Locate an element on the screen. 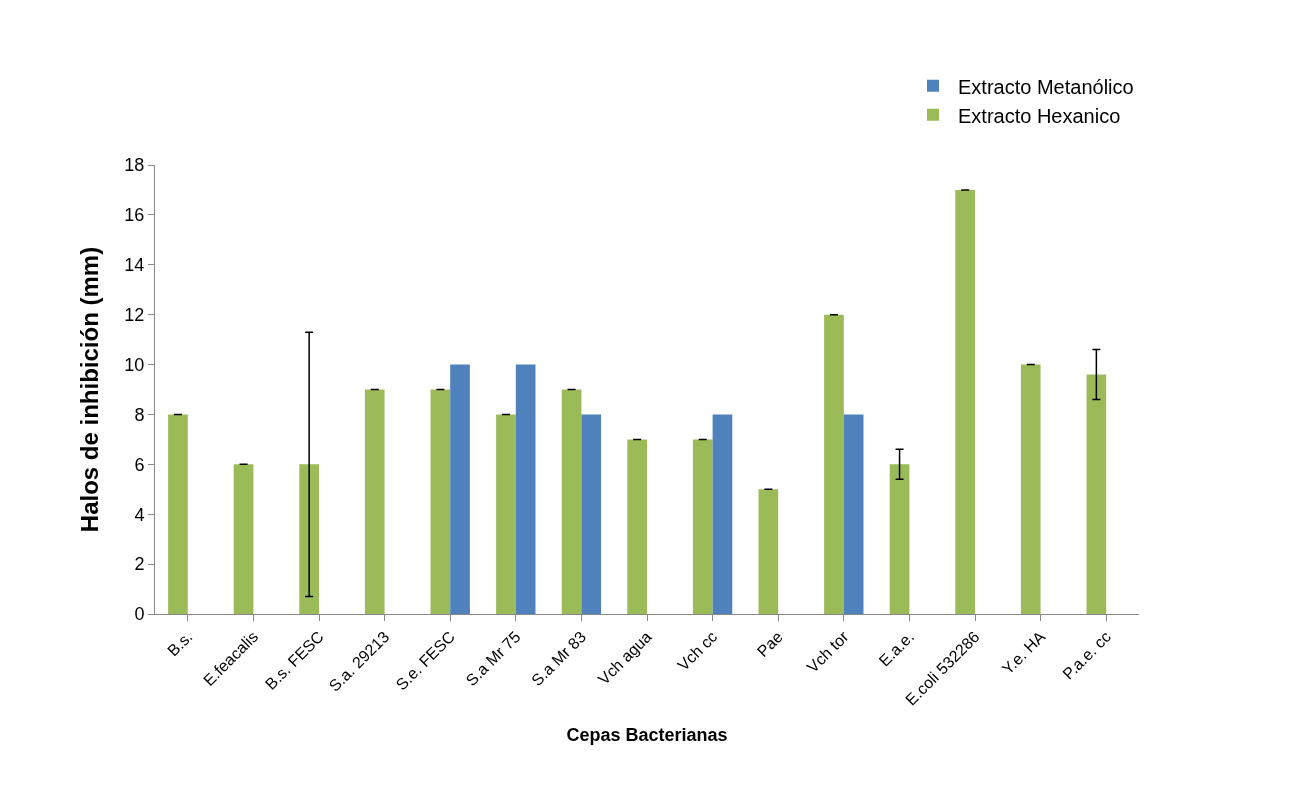 Image resolution: width=1304 pixels, height=804 pixels. y-axis-title: Halos de inhibición (mm) is located at coordinates (90, 389).